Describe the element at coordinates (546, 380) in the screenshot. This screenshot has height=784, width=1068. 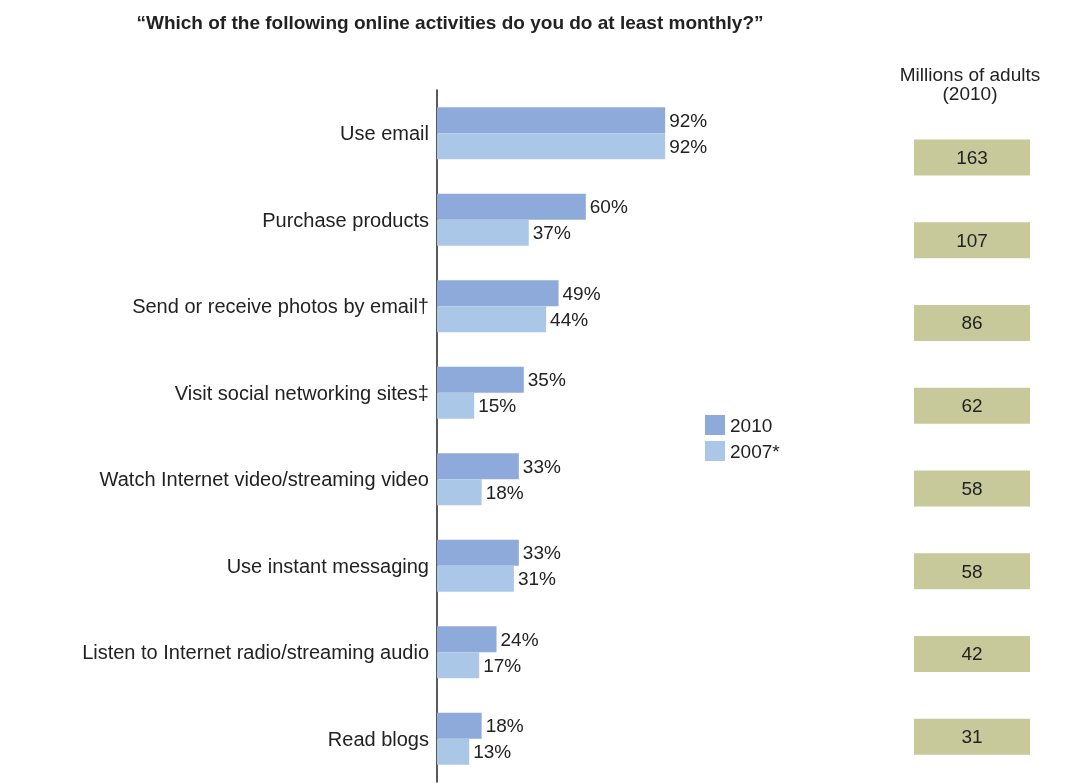
I see `data-label: 35%` at that location.